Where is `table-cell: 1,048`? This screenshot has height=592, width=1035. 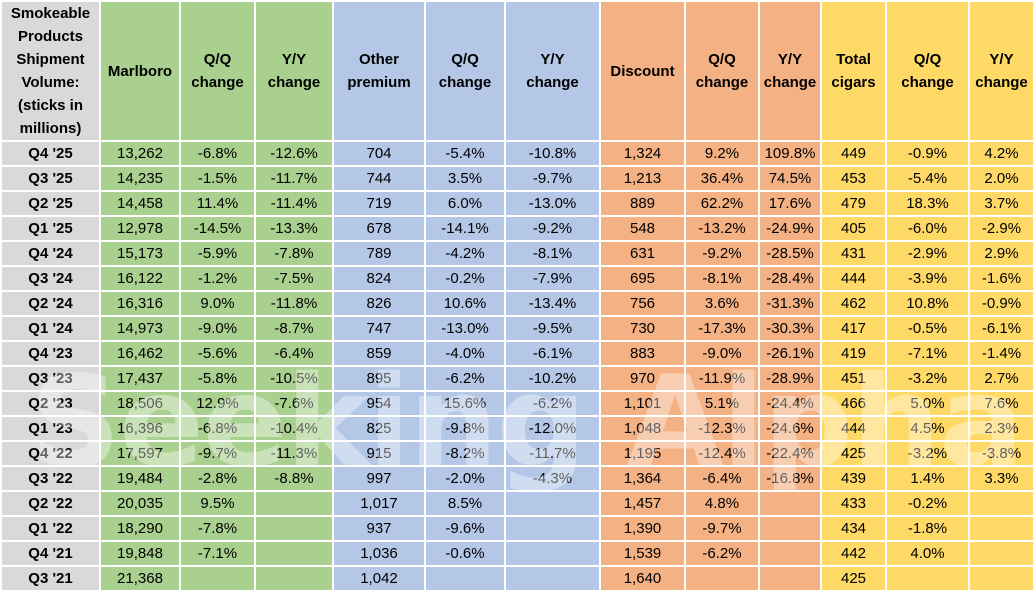 table-cell: 1,048 is located at coordinates (642, 428).